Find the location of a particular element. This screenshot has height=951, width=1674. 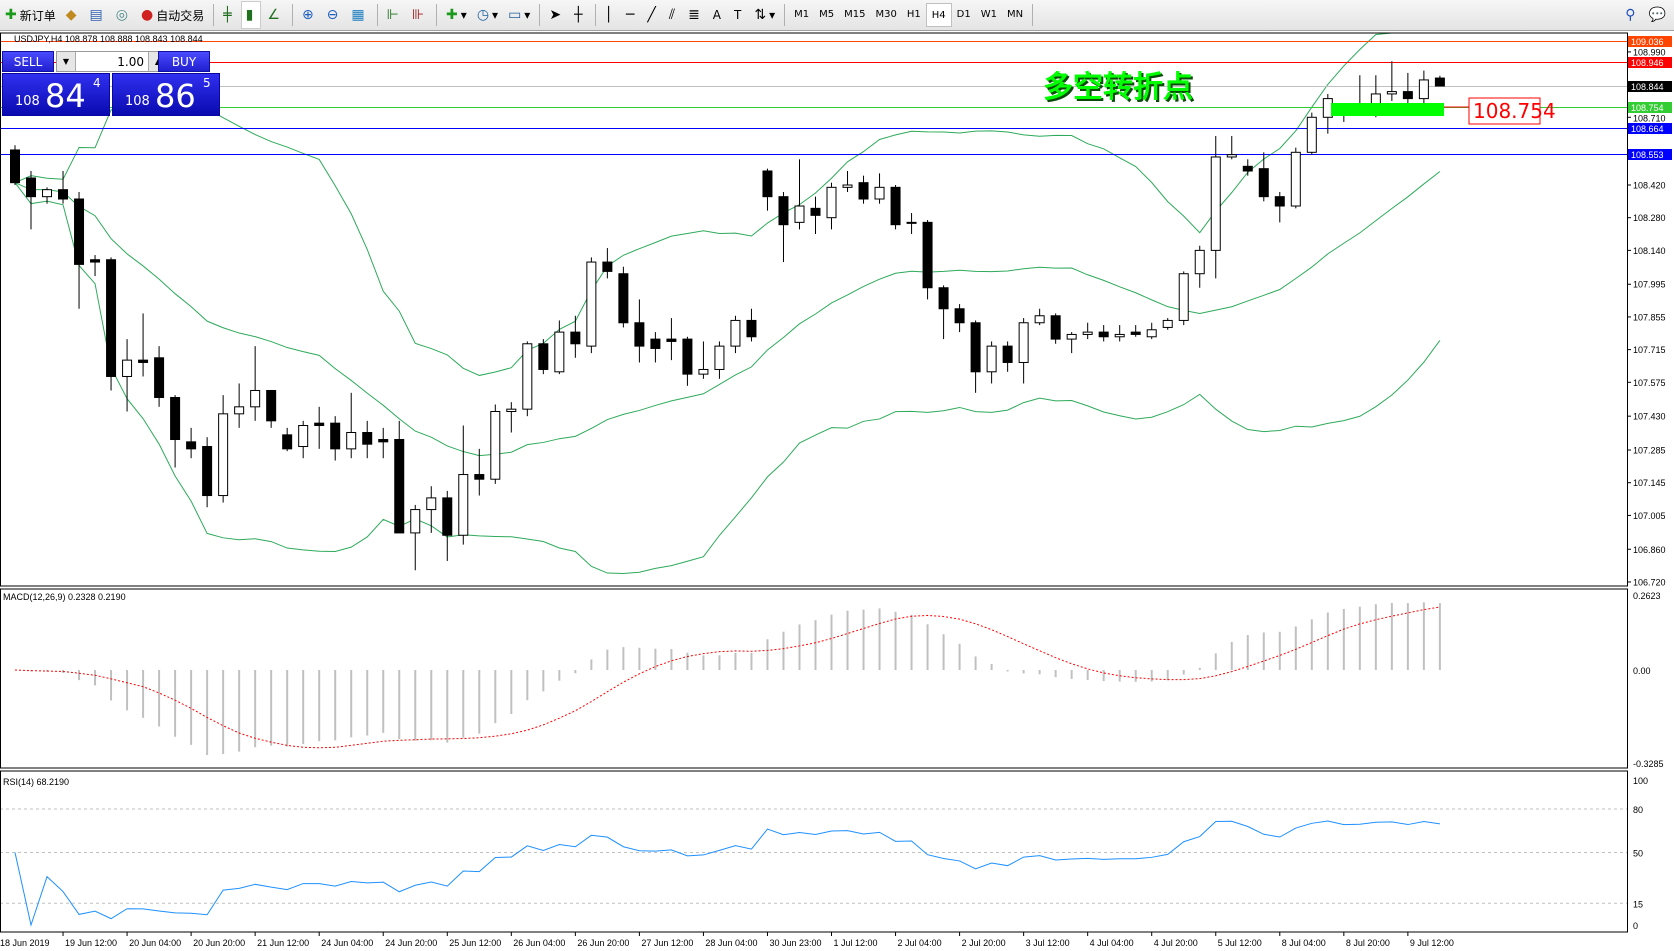

sell-button: SELL is located at coordinates (28, 61).